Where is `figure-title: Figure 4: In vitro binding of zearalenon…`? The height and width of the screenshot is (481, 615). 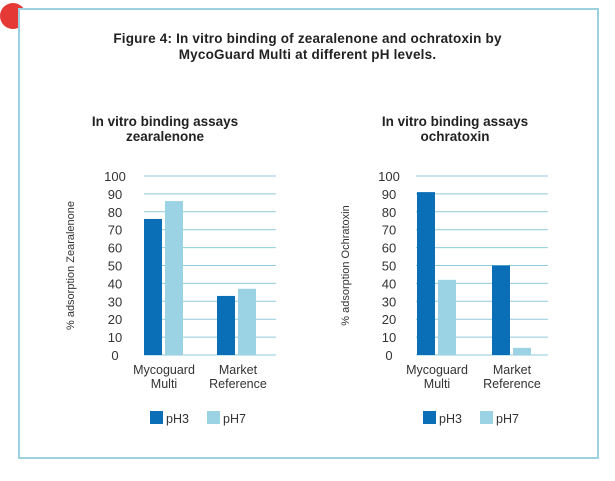 figure-title: Figure 4: In vitro binding of zearalenon… is located at coordinates (307, 47).